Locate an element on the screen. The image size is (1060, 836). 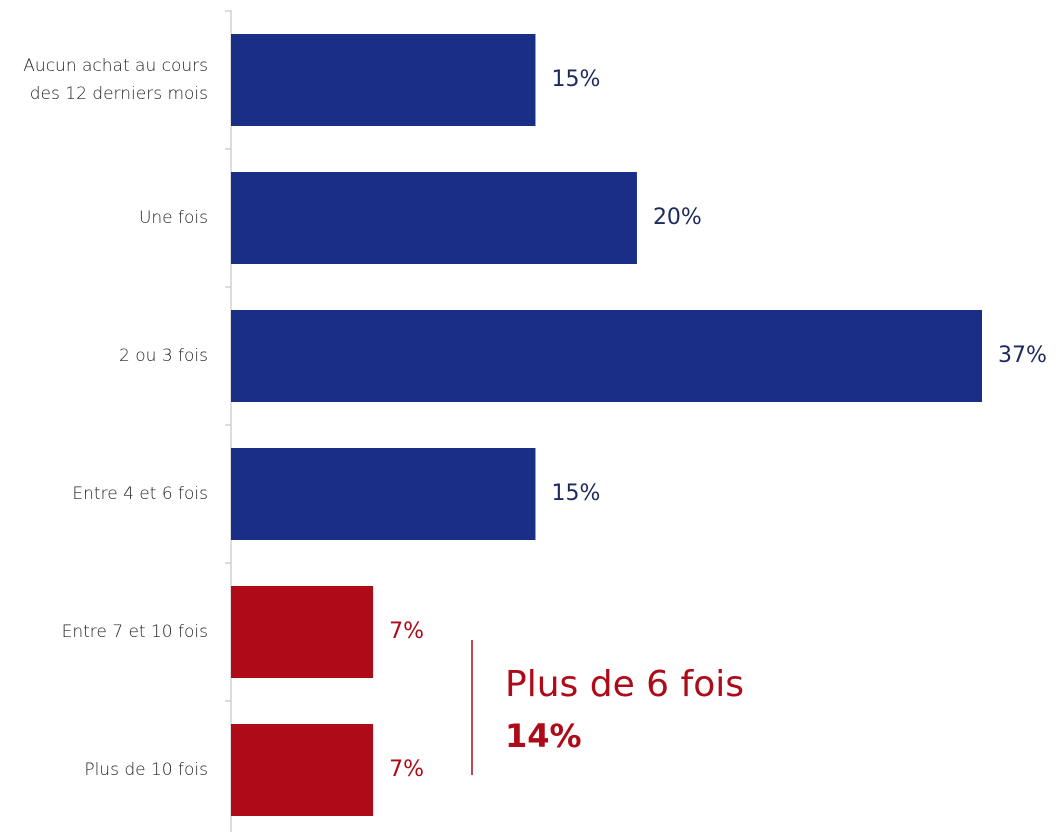
annotation-text: Plus de 6 fois is located at coordinates (624, 684).